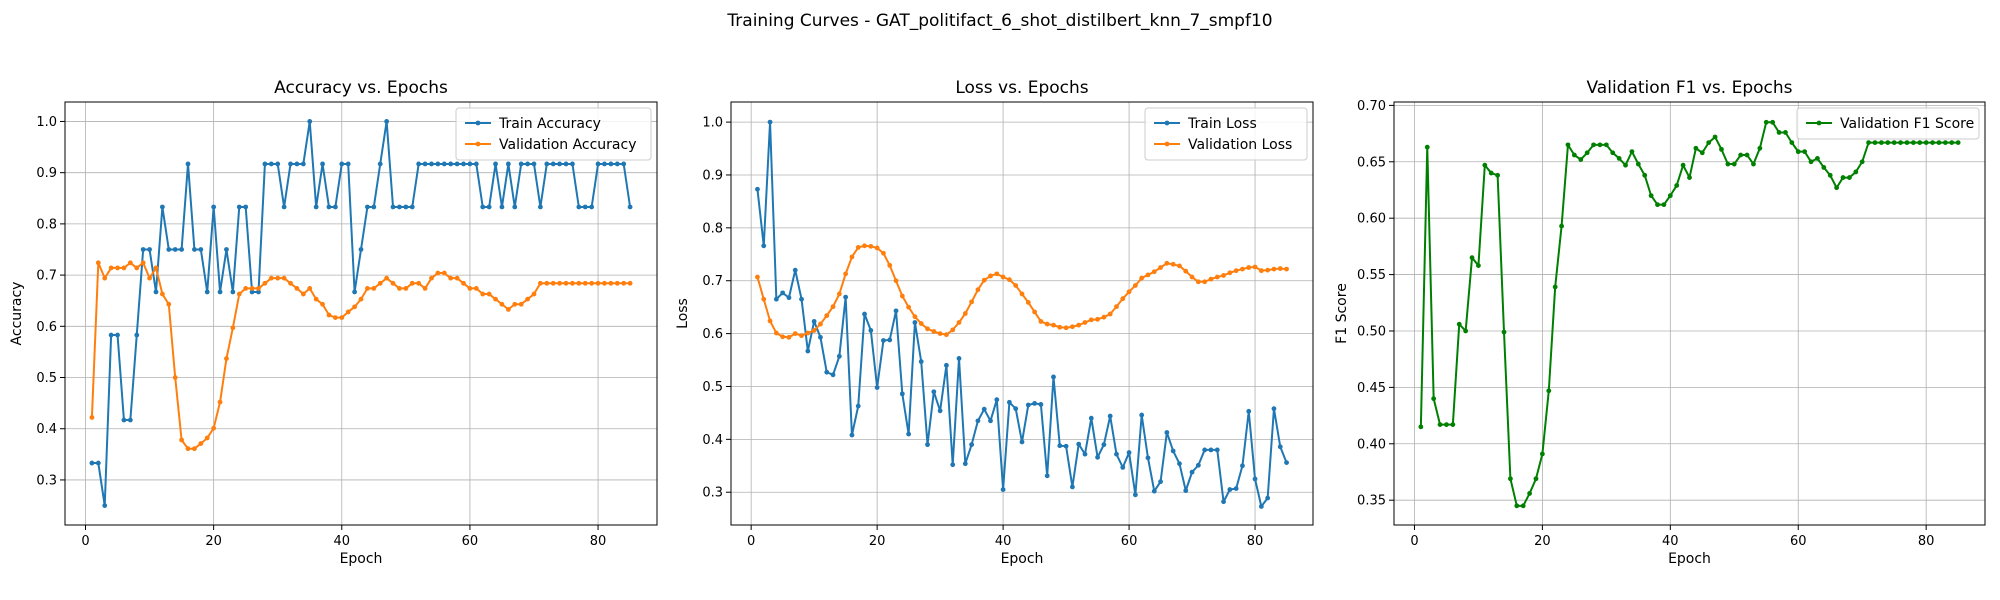  What do you see at coordinates (342, 541) in the screenshot?
I see `x-tick-label: 40` at bounding box center [342, 541].